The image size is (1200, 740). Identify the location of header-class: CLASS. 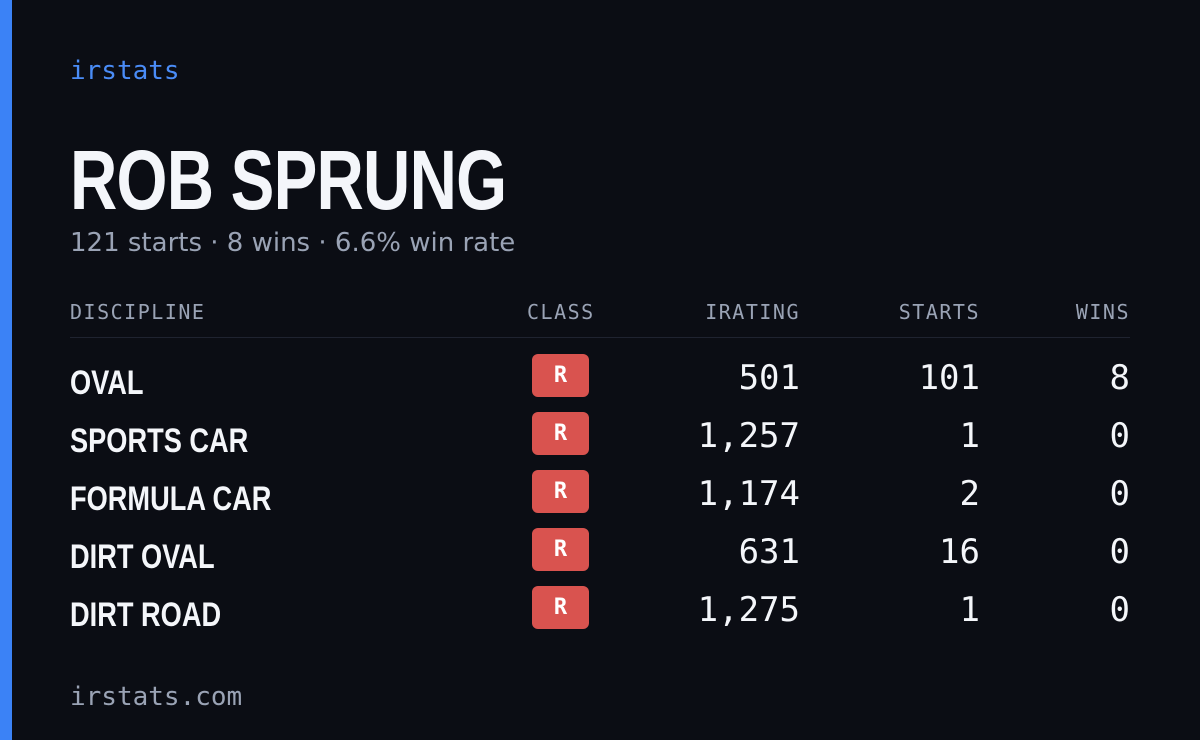
(561, 312).